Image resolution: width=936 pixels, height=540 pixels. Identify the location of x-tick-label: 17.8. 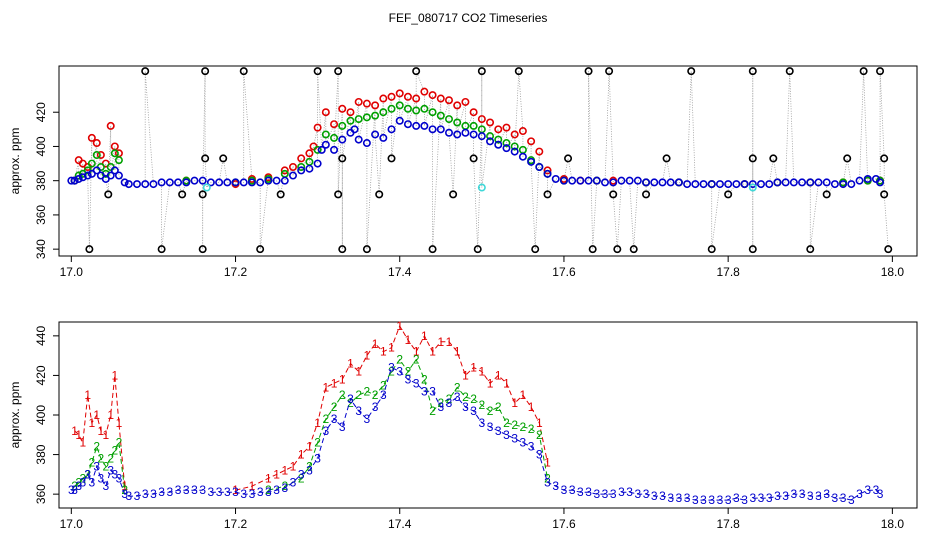
(728, 524).